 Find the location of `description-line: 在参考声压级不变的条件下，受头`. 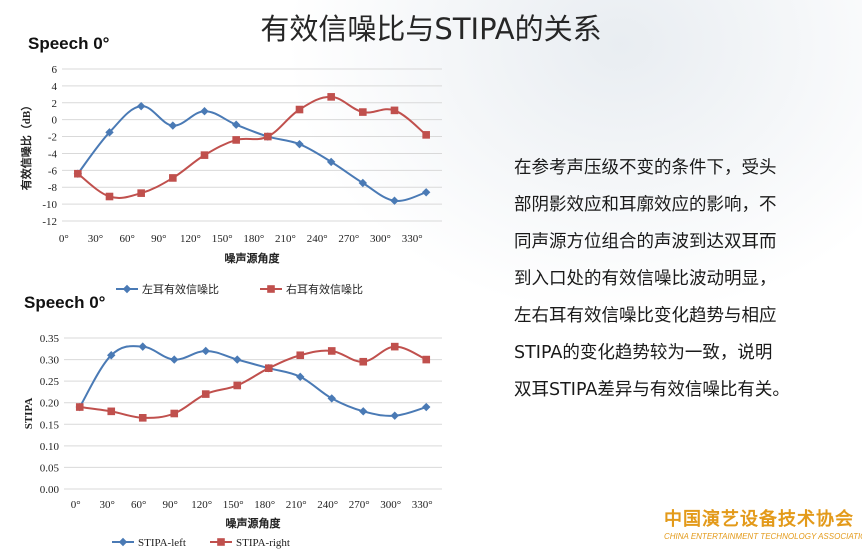

description-line: 在参考声压级不变的条件下，受头 is located at coordinates (645, 168).